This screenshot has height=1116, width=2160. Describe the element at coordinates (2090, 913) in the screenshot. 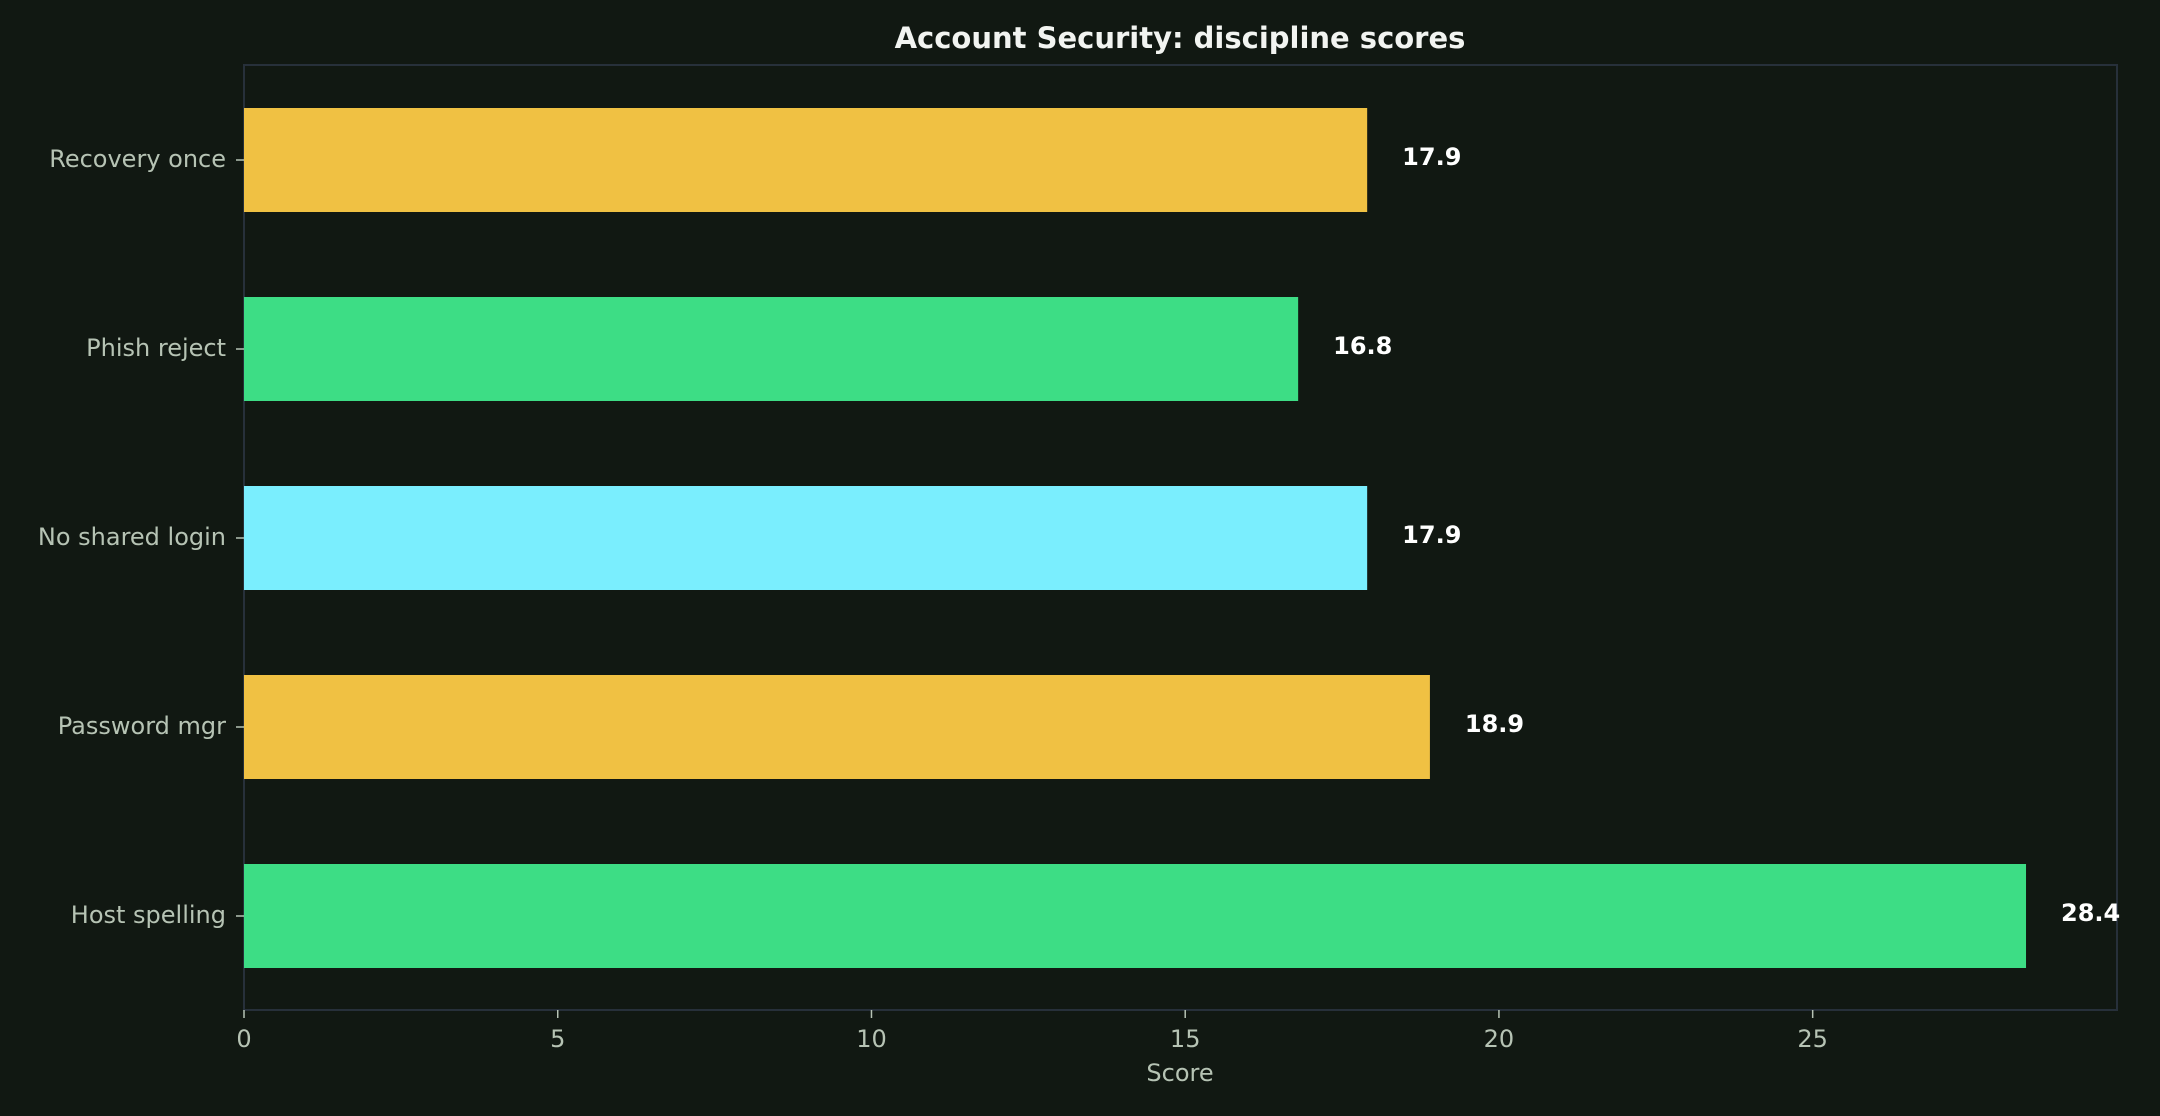

I see `bar-value-label: 28.4` at that location.